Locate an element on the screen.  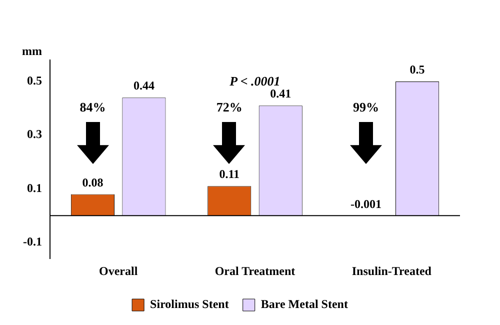
annotation: 99% is located at coordinates (366, 106).